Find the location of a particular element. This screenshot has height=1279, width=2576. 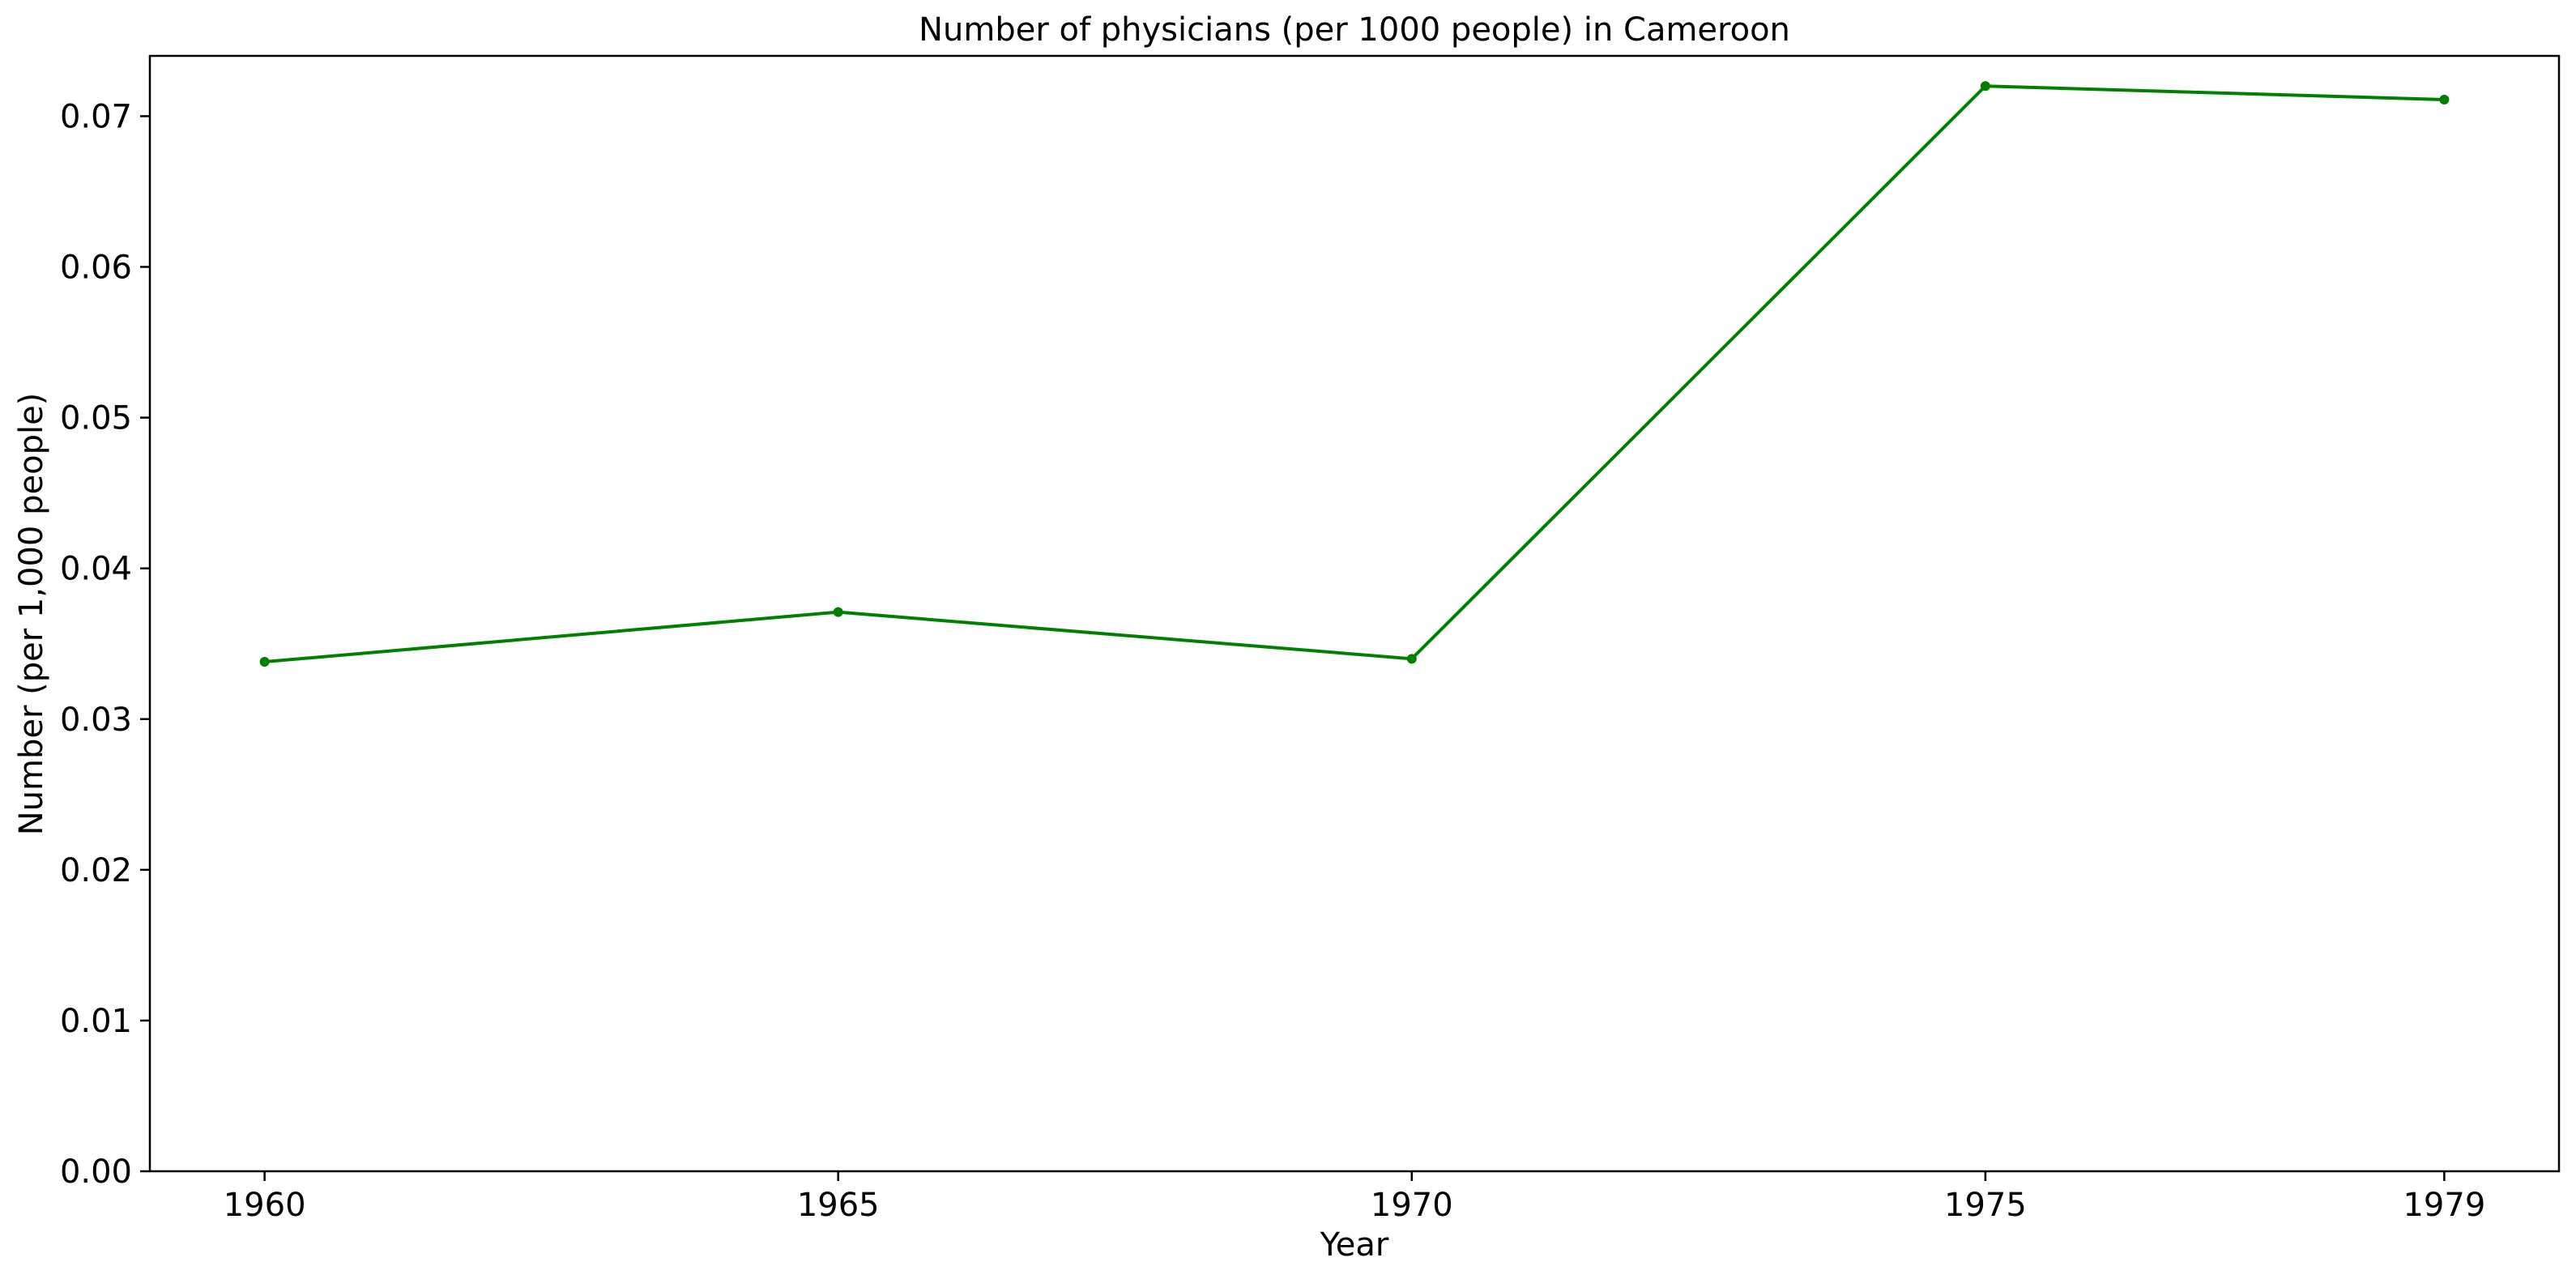

y-axis-label: Number (per 1,000 people) is located at coordinates (31, 614).